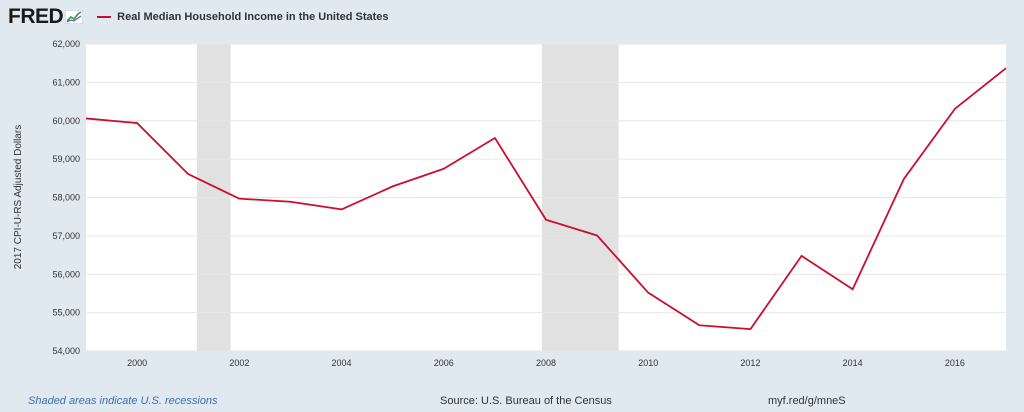 The width and height of the screenshot is (1024, 412). Describe the element at coordinates (123, 401) in the screenshot. I see `recession-note: Shaded areas indicate U.S. recessions` at that location.